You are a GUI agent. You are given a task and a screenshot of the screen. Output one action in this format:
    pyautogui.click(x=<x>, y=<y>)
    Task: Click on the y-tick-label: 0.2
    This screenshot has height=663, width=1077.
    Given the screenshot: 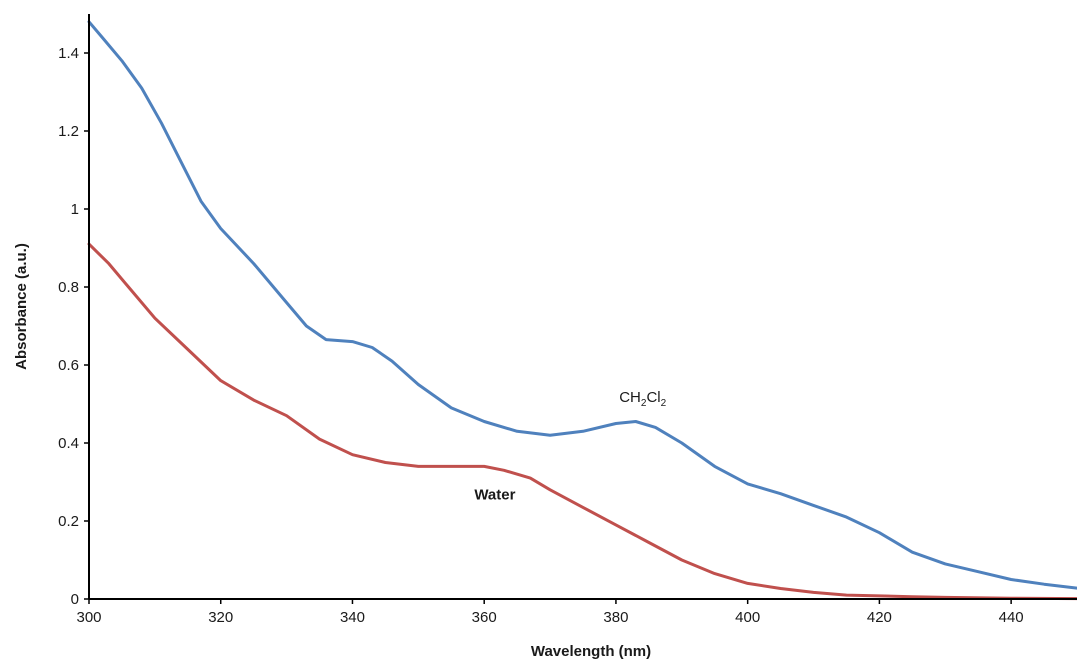 What is the action you would take?
    pyautogui.click(x=68, y=521)
    